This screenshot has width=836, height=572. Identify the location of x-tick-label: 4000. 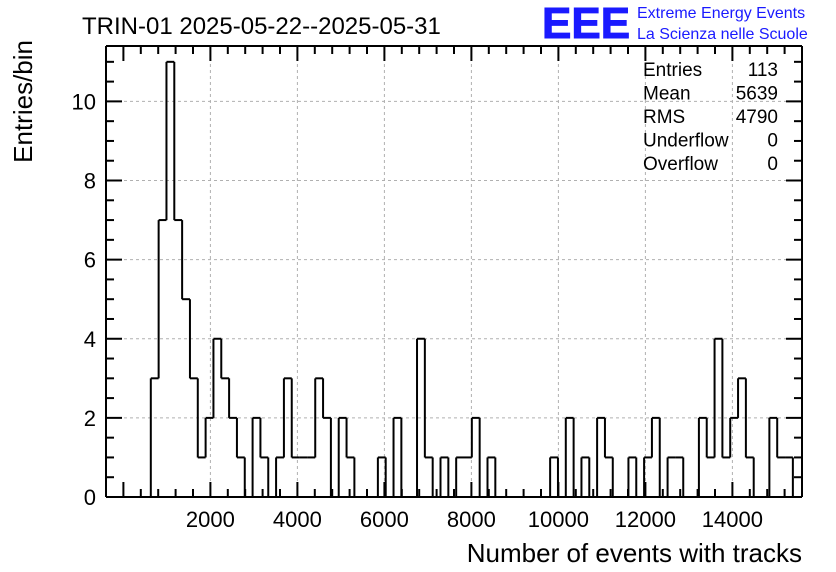
(297, 519).